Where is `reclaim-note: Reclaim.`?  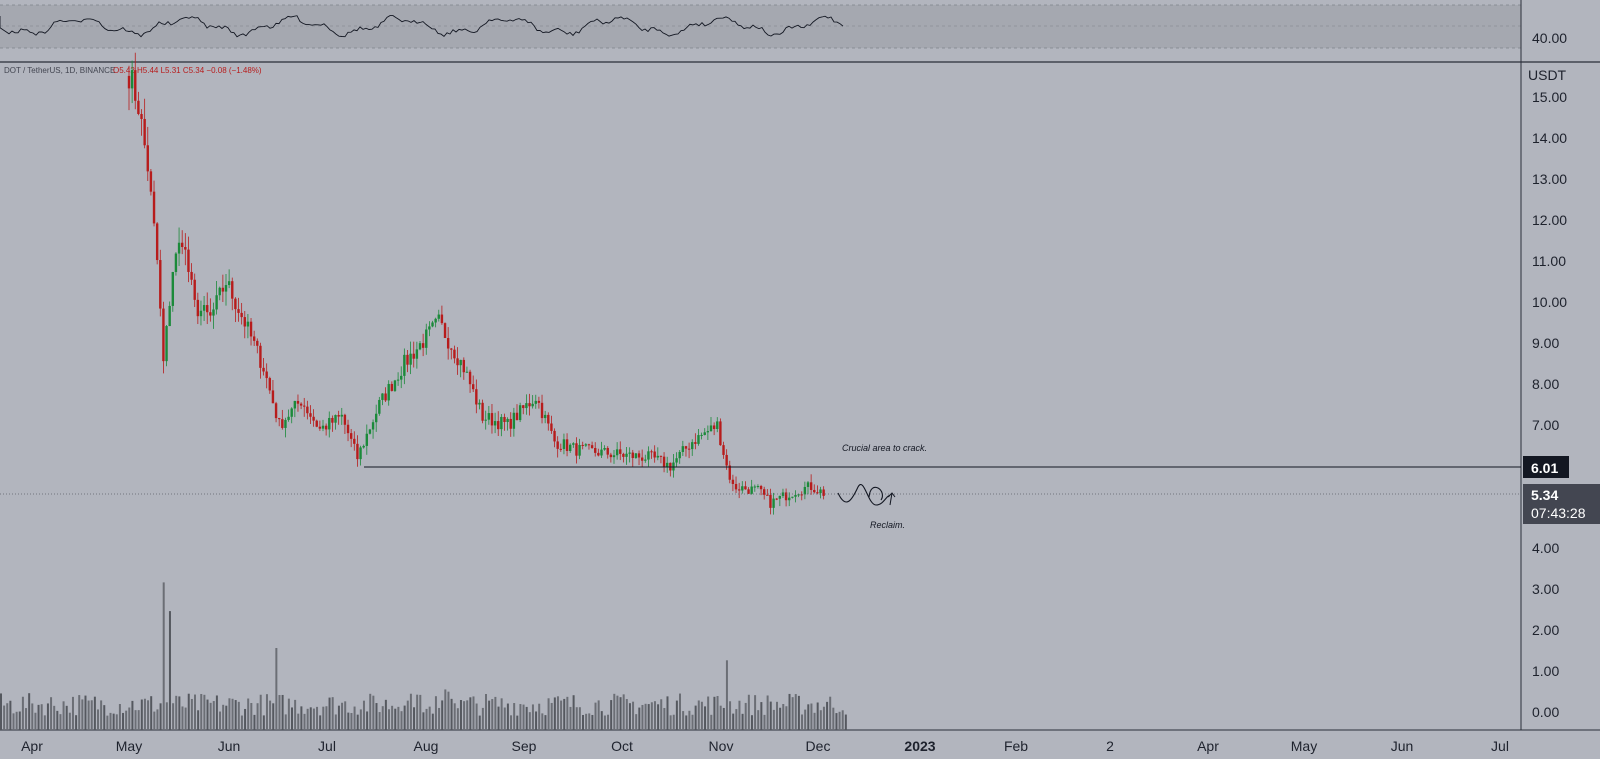
reclaim-note: Reclaim. is located at coordinates (887, 525).